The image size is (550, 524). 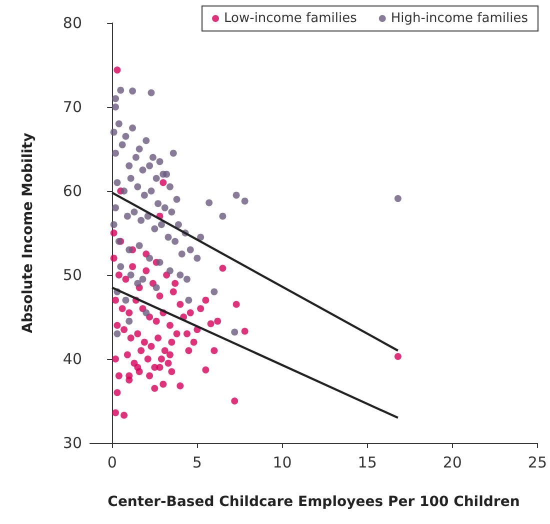 What do you see at coordinates (197, 463) in the screenshot?
I see `x-tick-label: 5` at bounding box center [197, 463].